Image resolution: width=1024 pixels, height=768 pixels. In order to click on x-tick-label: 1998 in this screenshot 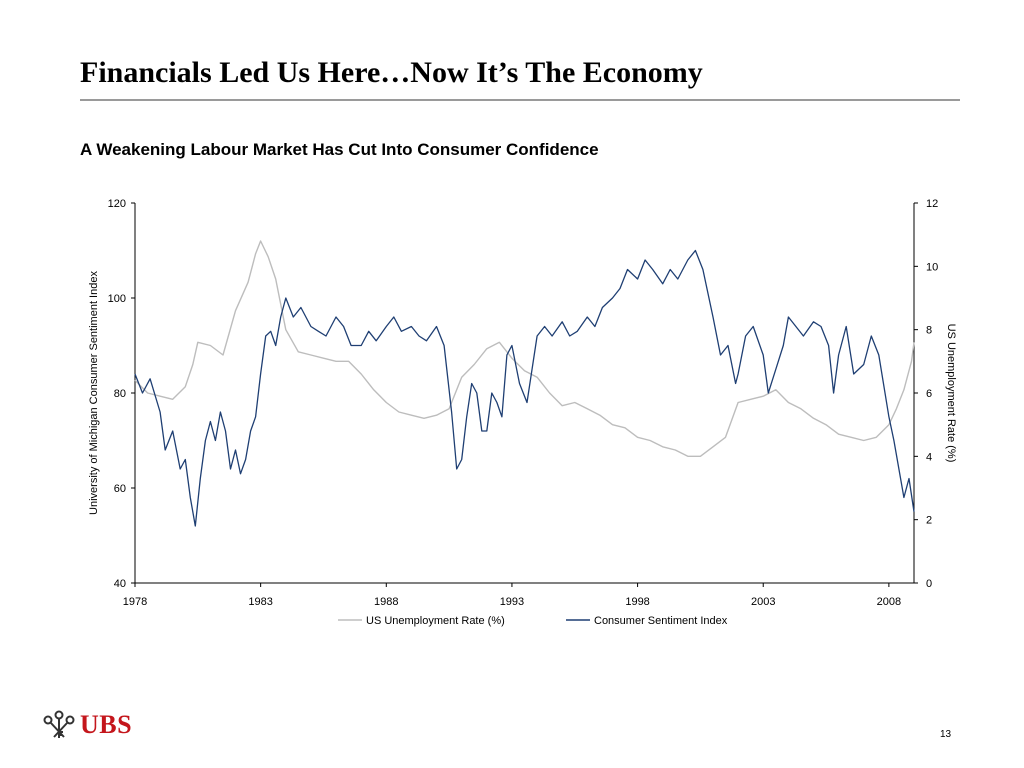, I will do `click(637, 602)`.